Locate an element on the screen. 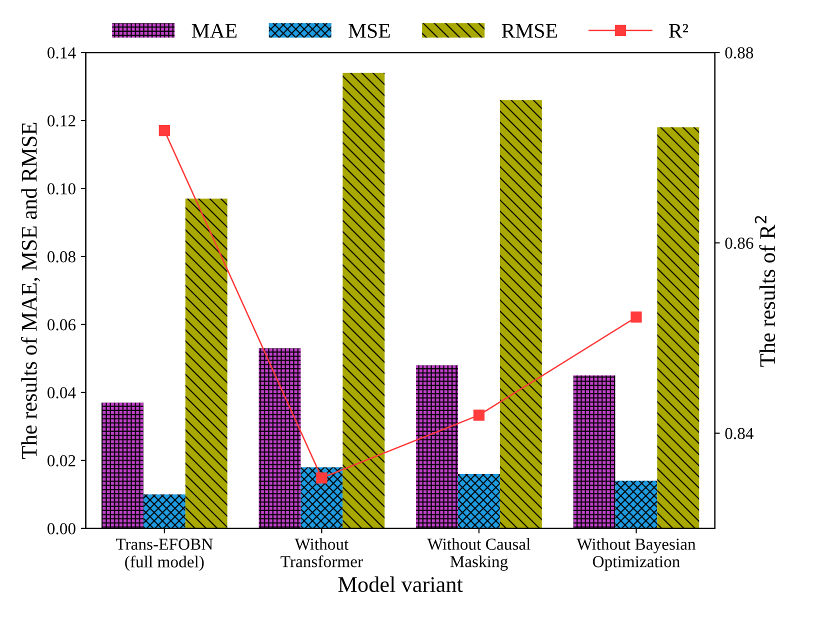 This screenshot has width=817, height=618. legend-label: RMSE is located at coordinates (529, 31).